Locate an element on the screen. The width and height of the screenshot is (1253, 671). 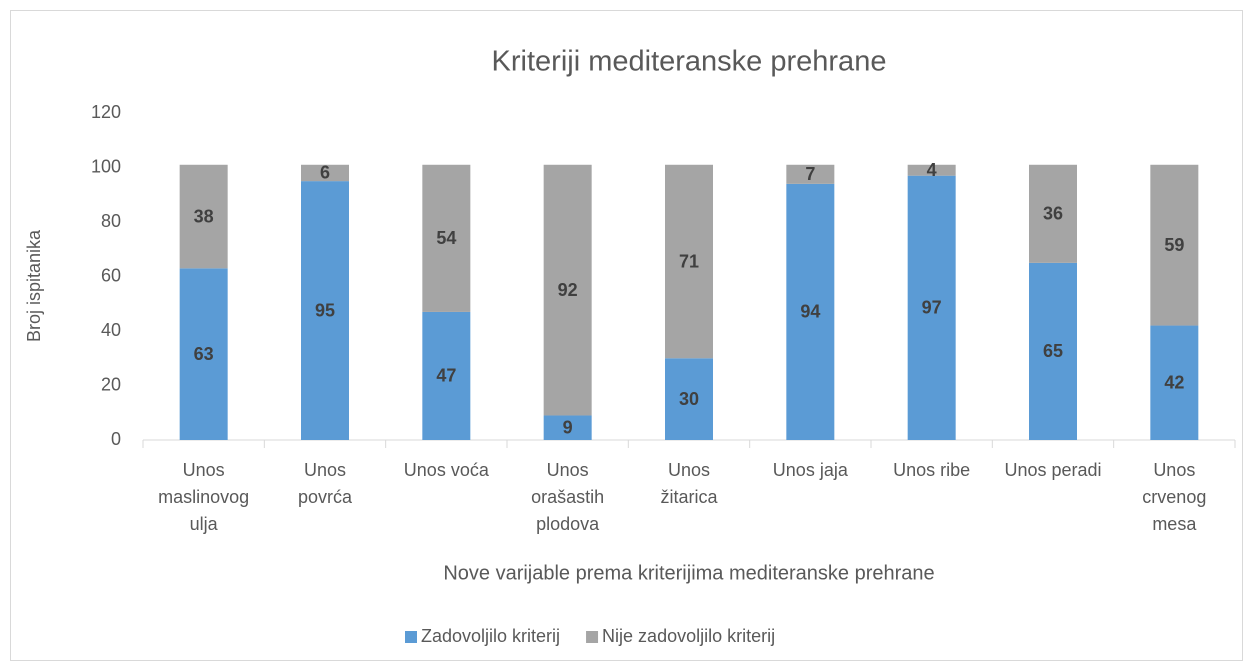
data-label: 54 is located at coordinates (446, 238).